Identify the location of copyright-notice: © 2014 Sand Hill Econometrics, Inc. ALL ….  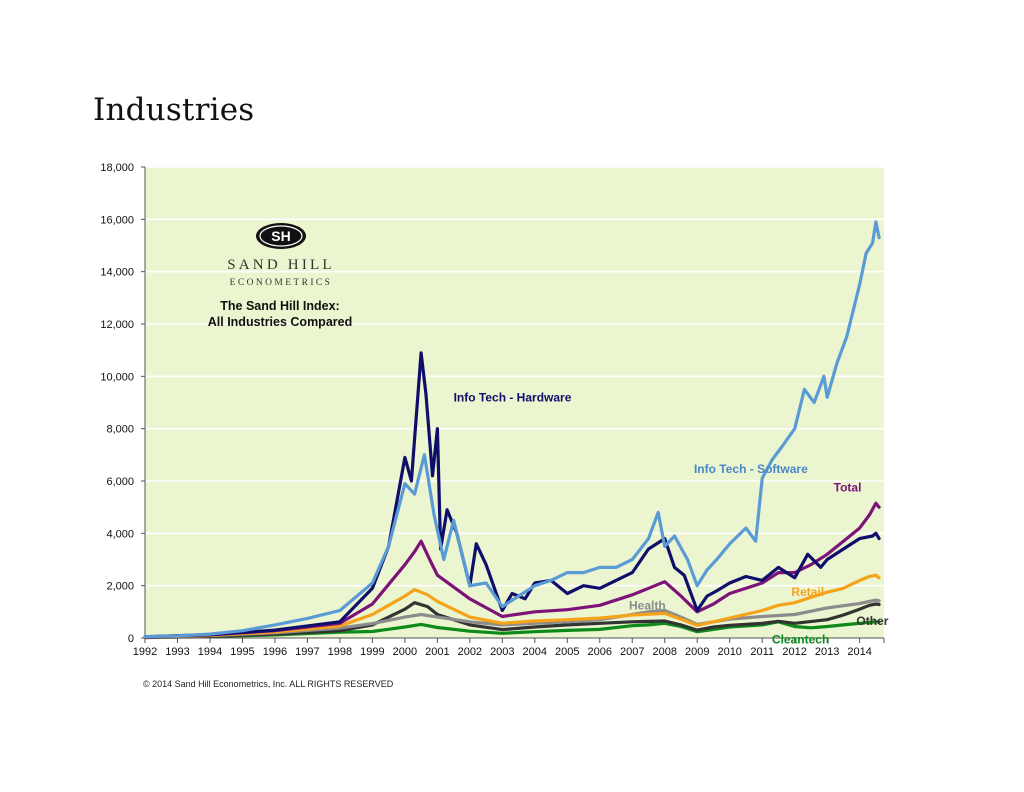
(268, 684).